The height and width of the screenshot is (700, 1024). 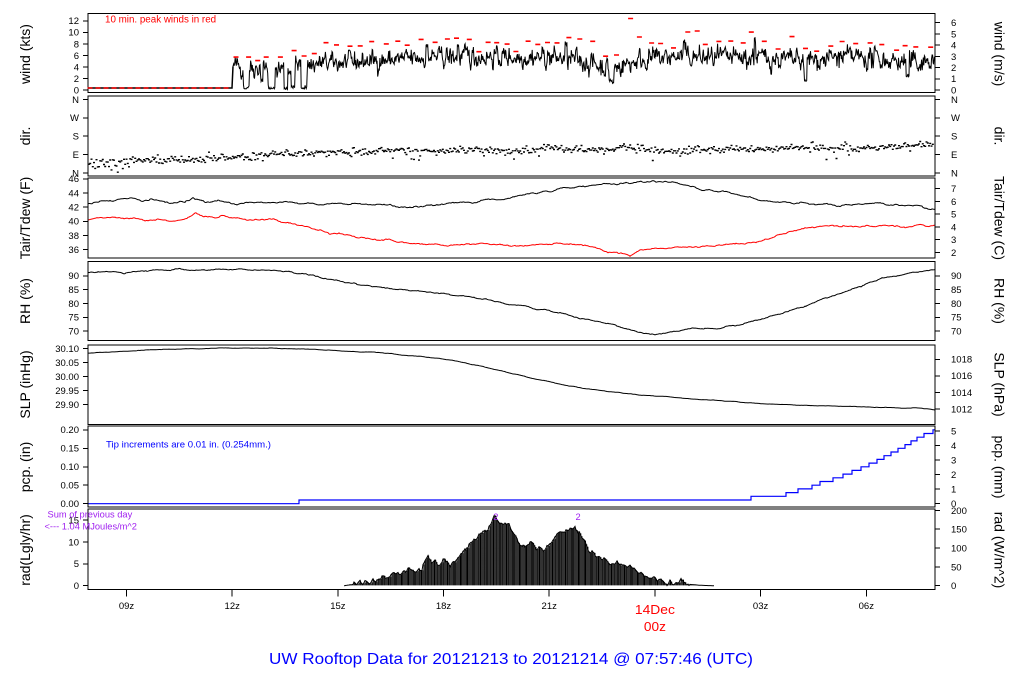 I want to click on svg-text: 0.10, so click(x=70, y=467).